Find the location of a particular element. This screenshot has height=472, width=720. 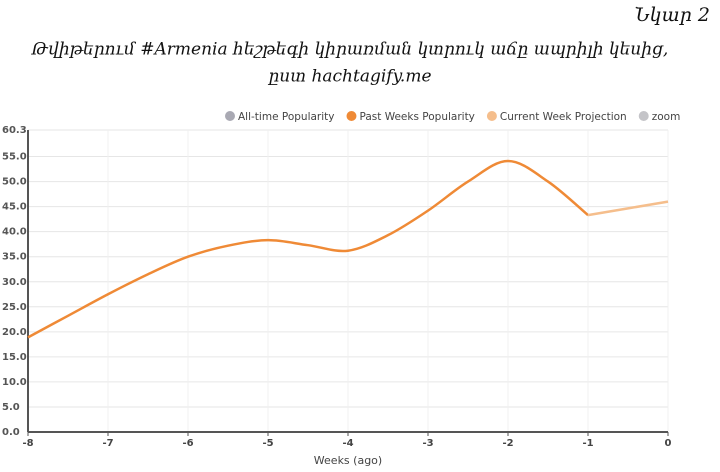

y-tick-label: 15.0 is located at coordinates (14, 357).